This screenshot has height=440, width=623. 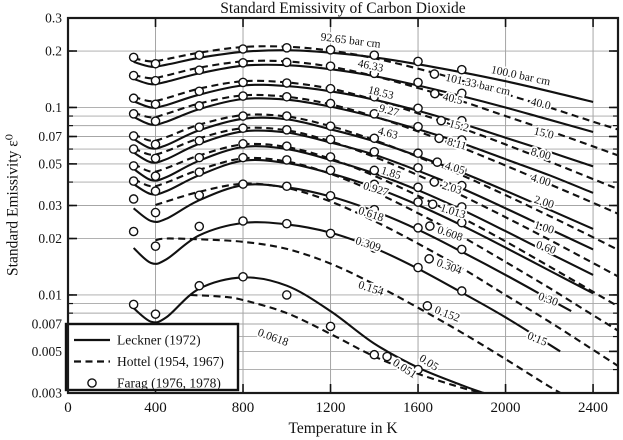 What do you see at coordinates (53, 107) in the screenshot?
I see `y-tick-label: 0.1` at bounding box center [53, 107].